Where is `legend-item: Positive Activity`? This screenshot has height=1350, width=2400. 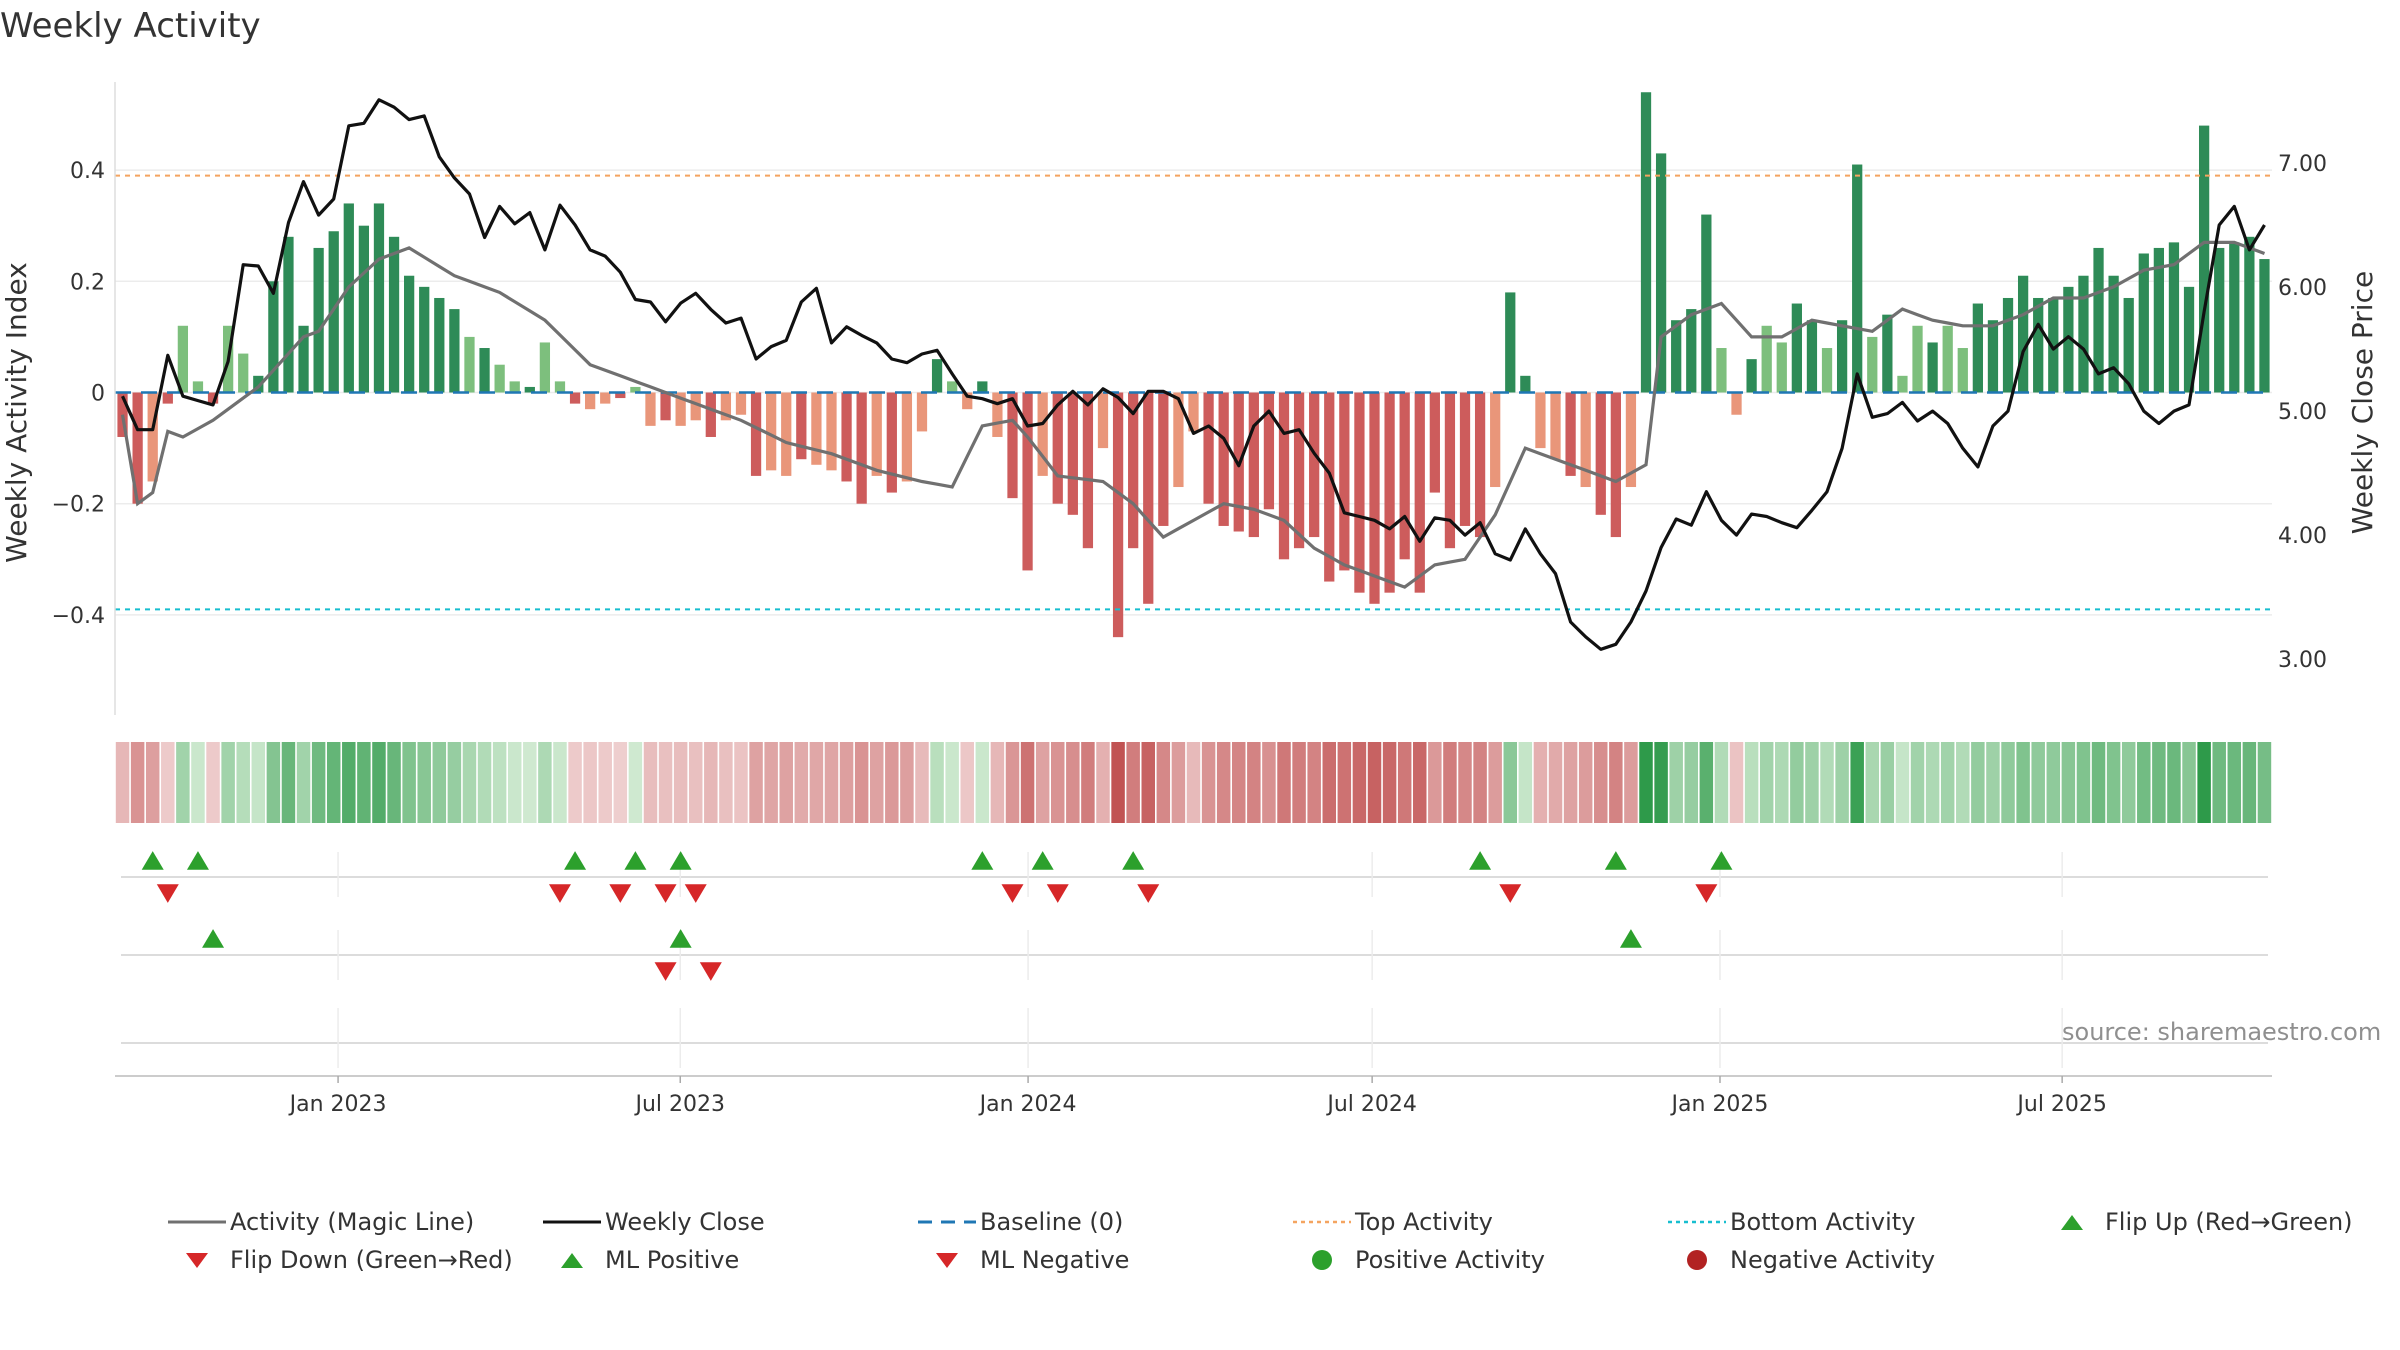 legend-item: Positive Activity is located at coordinates (1417, 1260).